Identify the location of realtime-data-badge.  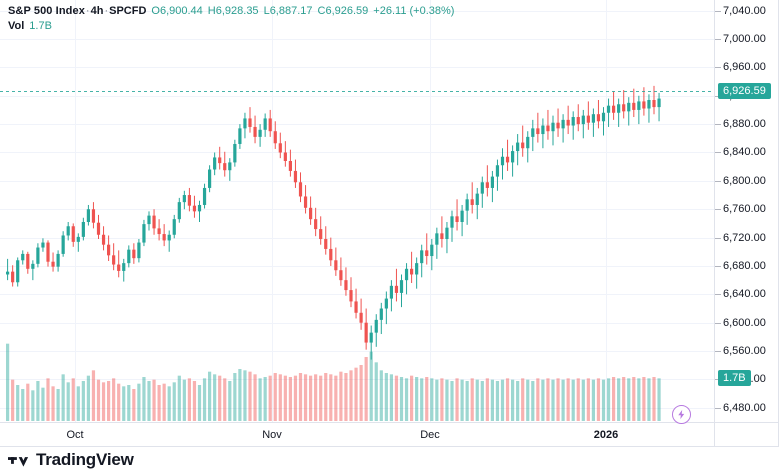
(681, 414).